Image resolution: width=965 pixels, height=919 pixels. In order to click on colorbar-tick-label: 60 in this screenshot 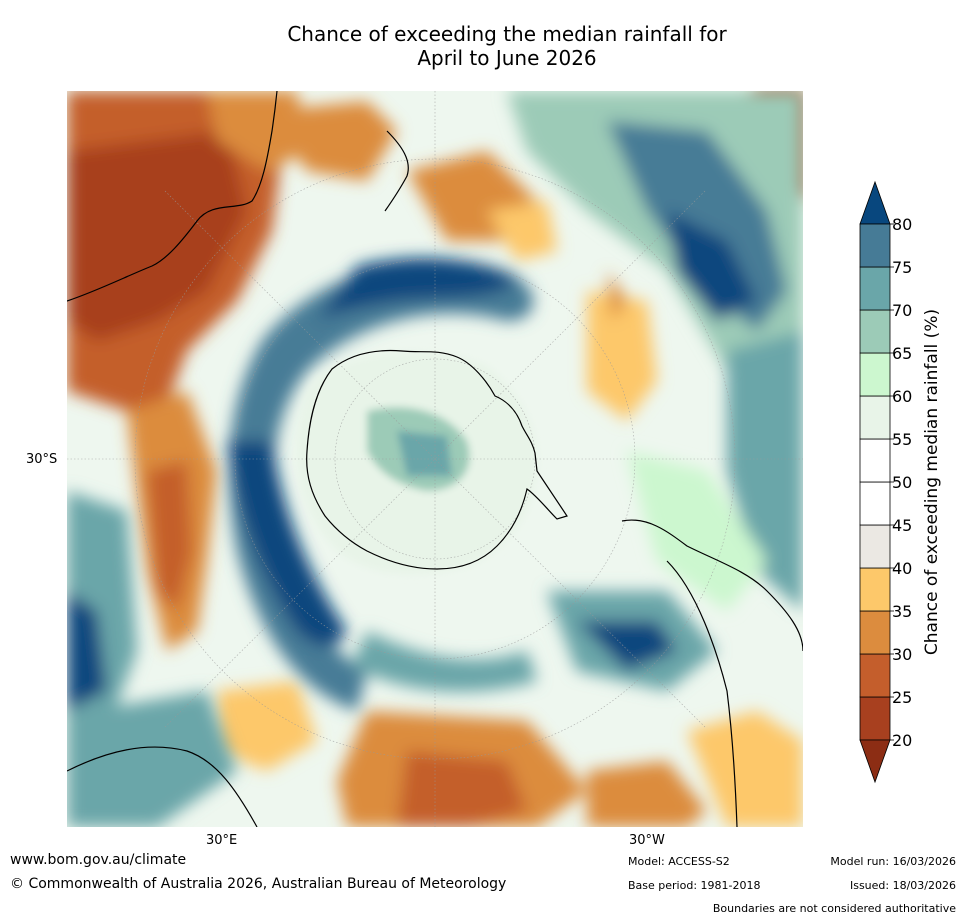, I will do `click(902, 396)`.